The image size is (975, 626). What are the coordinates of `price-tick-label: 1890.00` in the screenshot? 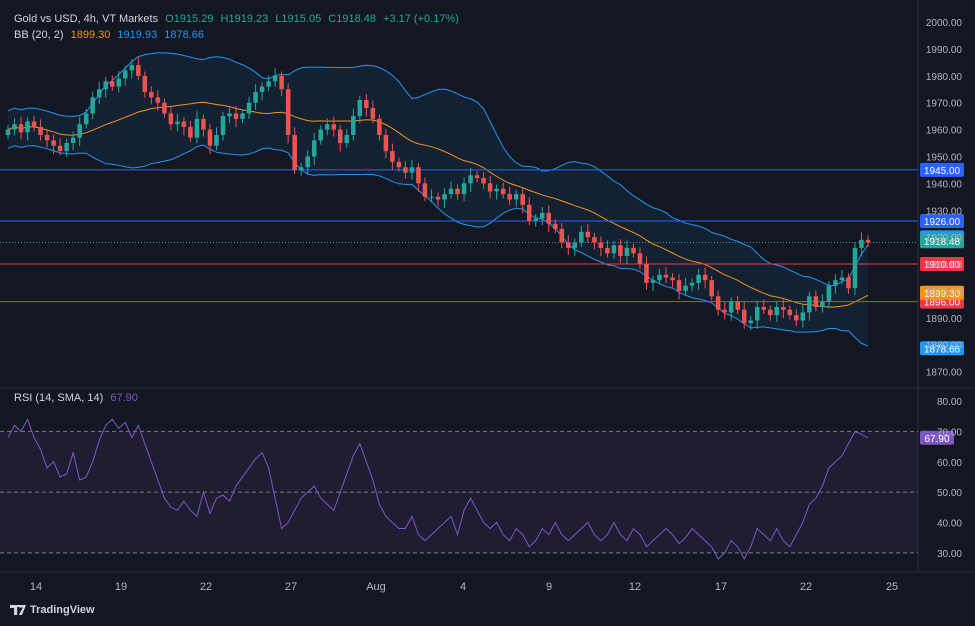 It's located at (944, 319).